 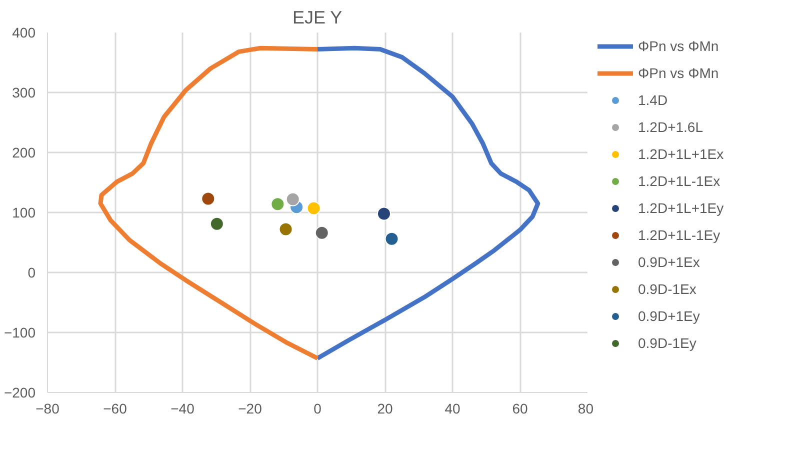 What do you see at coordinates (24, 92) in the screenshot?
I see `y-tick-label: 300` at bounding box center [24, 92].